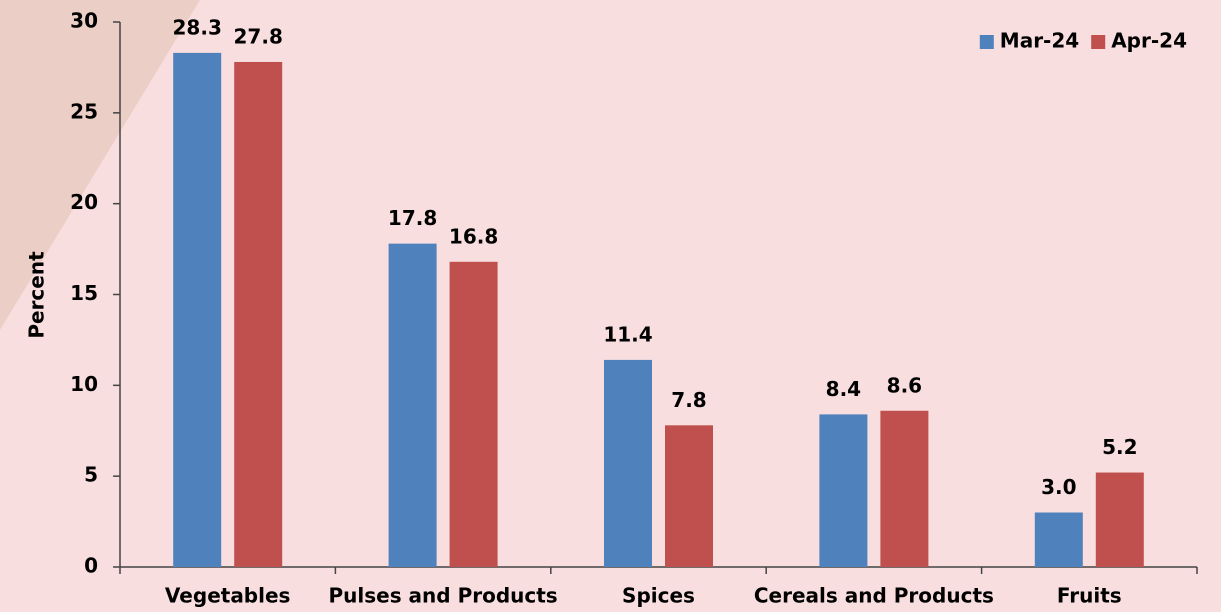  I want to click on value-label: 11.4, so click(627, 334).